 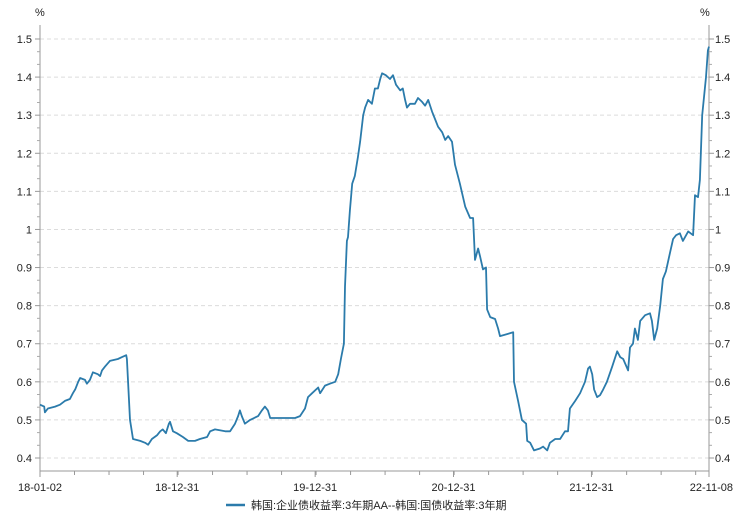 I want to click on x-tick-label: 18-01-02, so click(x=40, y=488).